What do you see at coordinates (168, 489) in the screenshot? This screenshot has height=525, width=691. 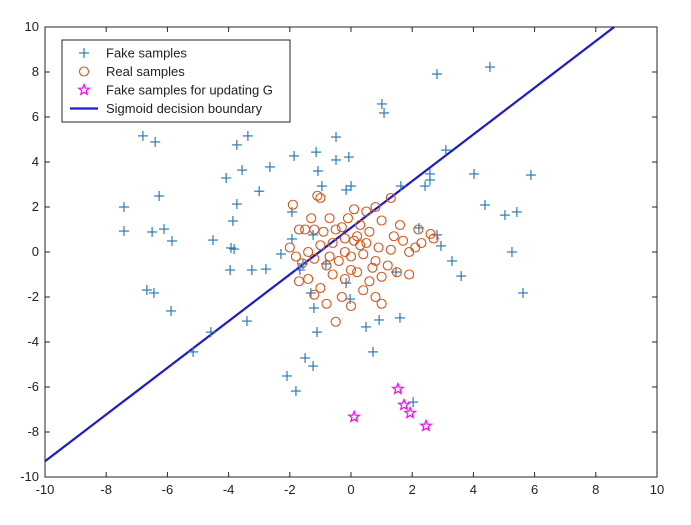 I see `x-tick-label: -6` at bounding box center [168, 489].